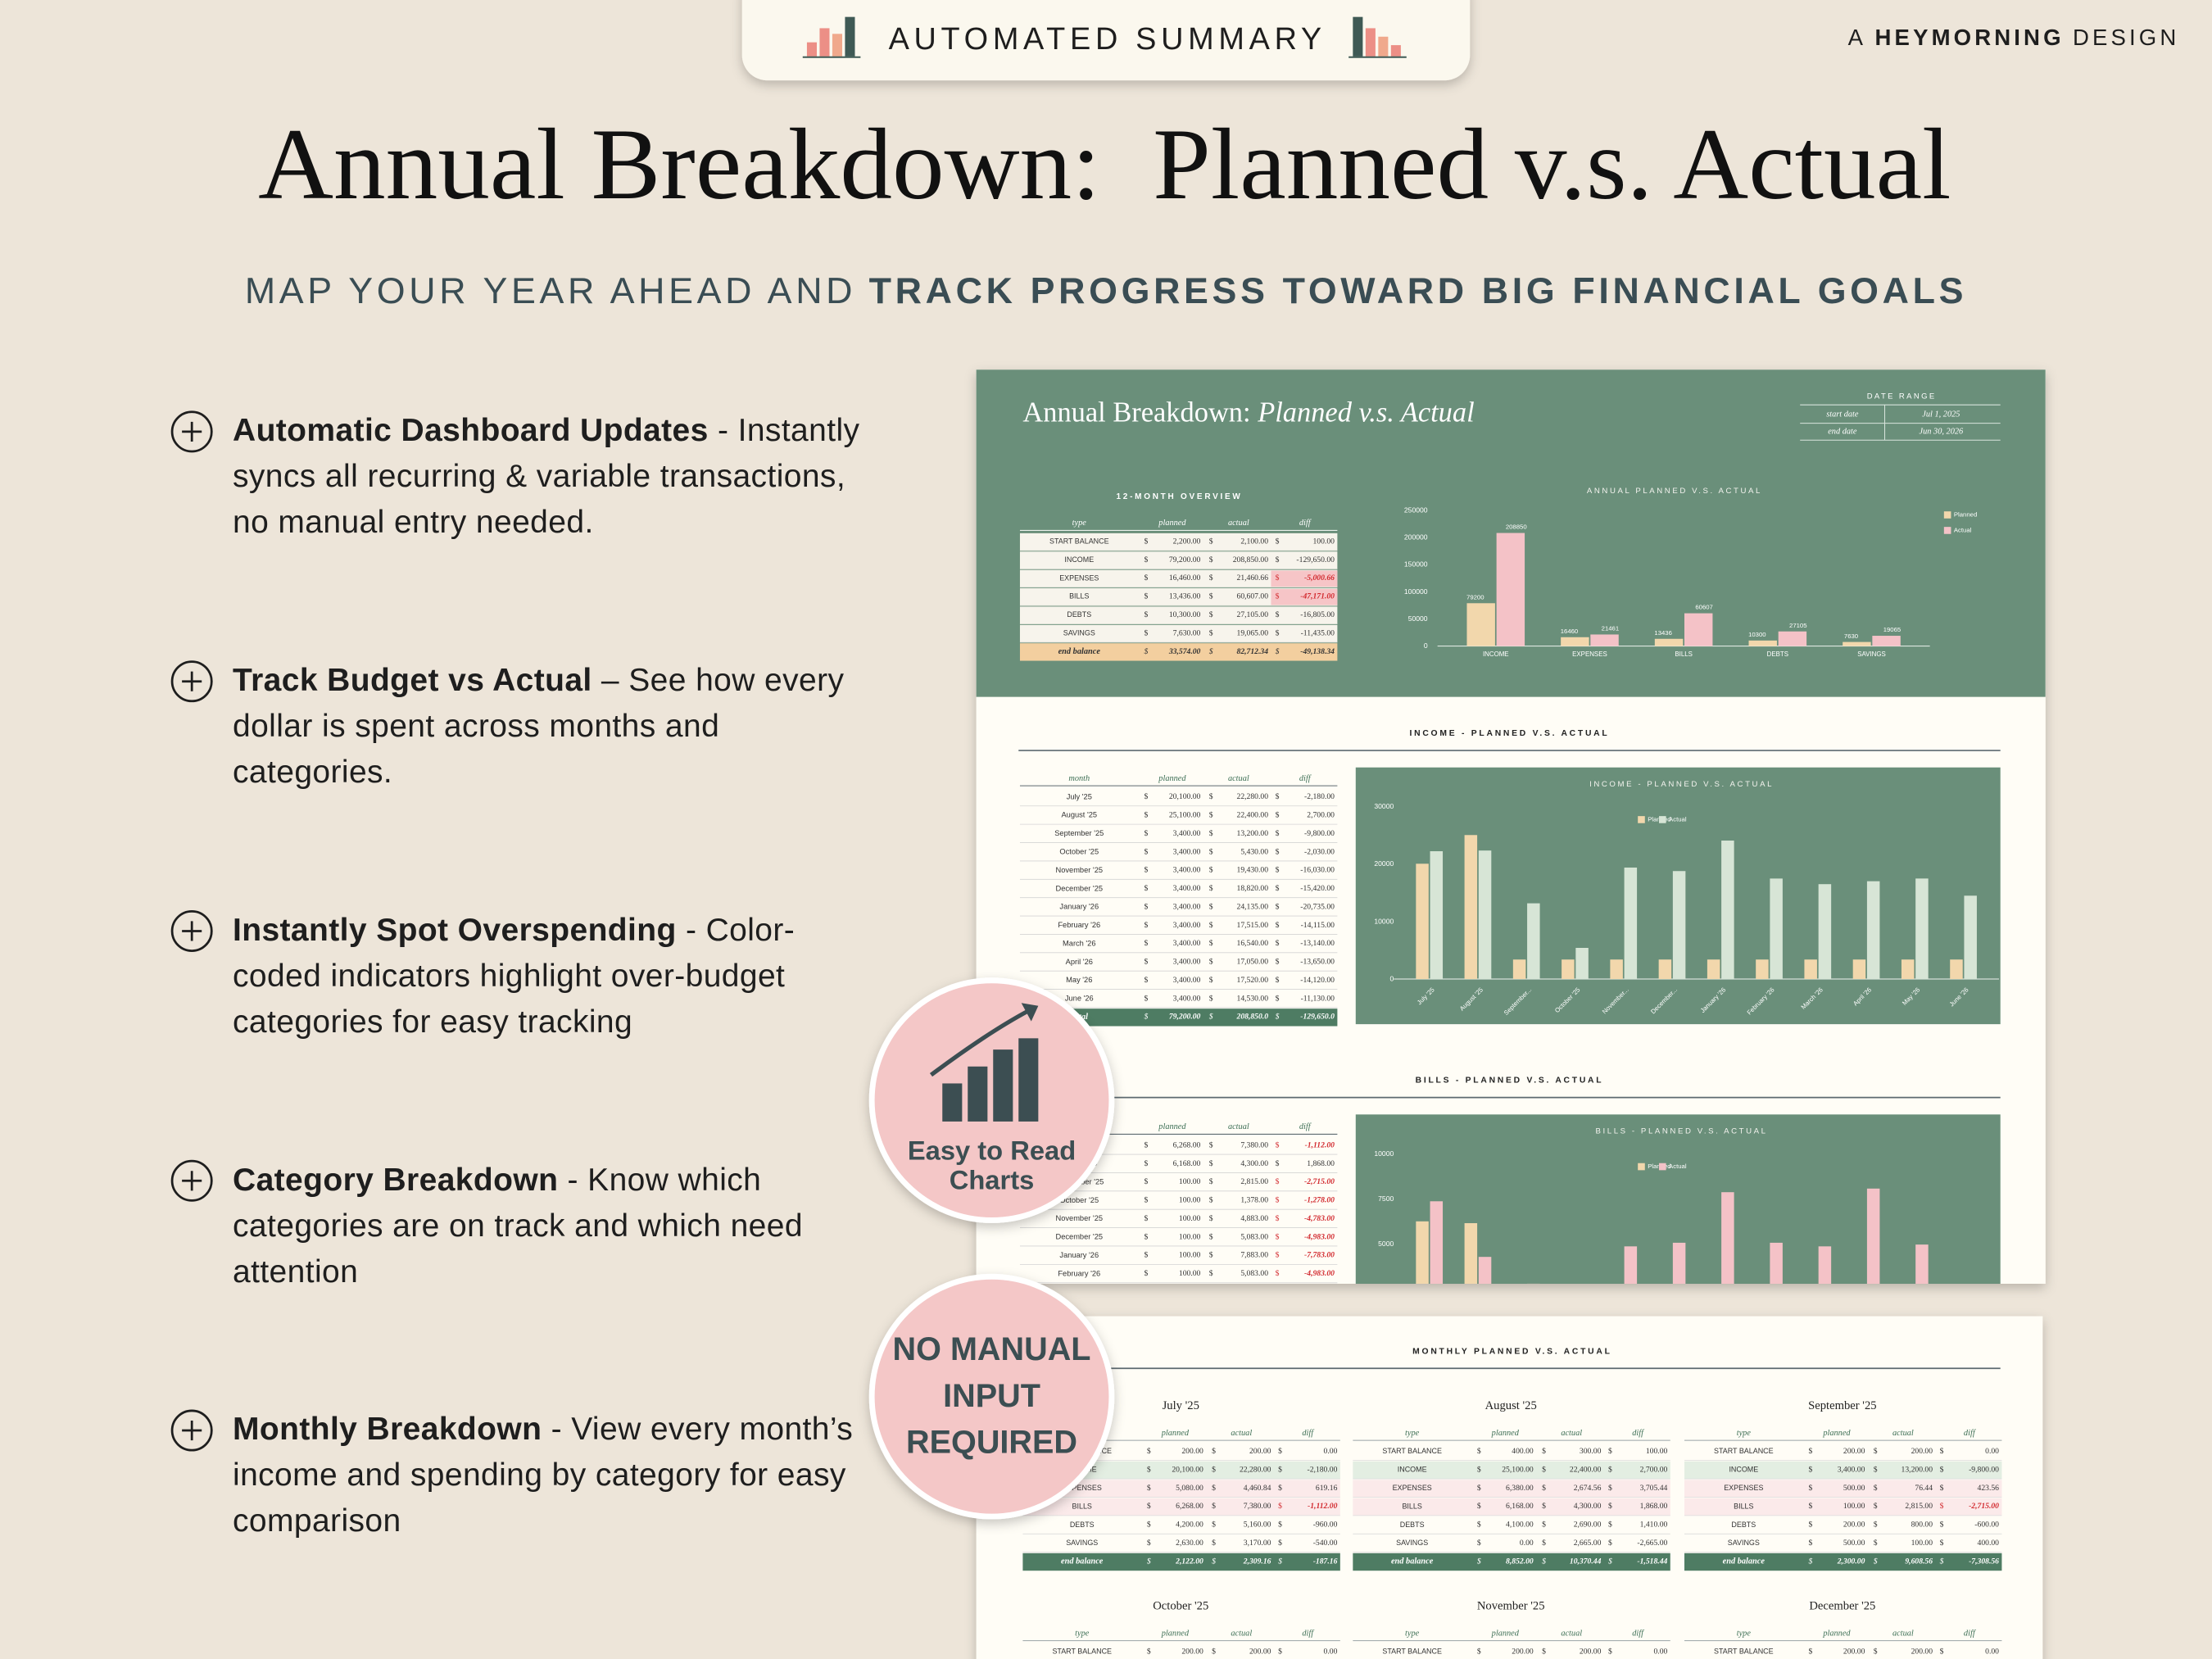 The width and height of the screenshot is (2212, 1659). I want to click on alert-cell, so click(1304, 596).